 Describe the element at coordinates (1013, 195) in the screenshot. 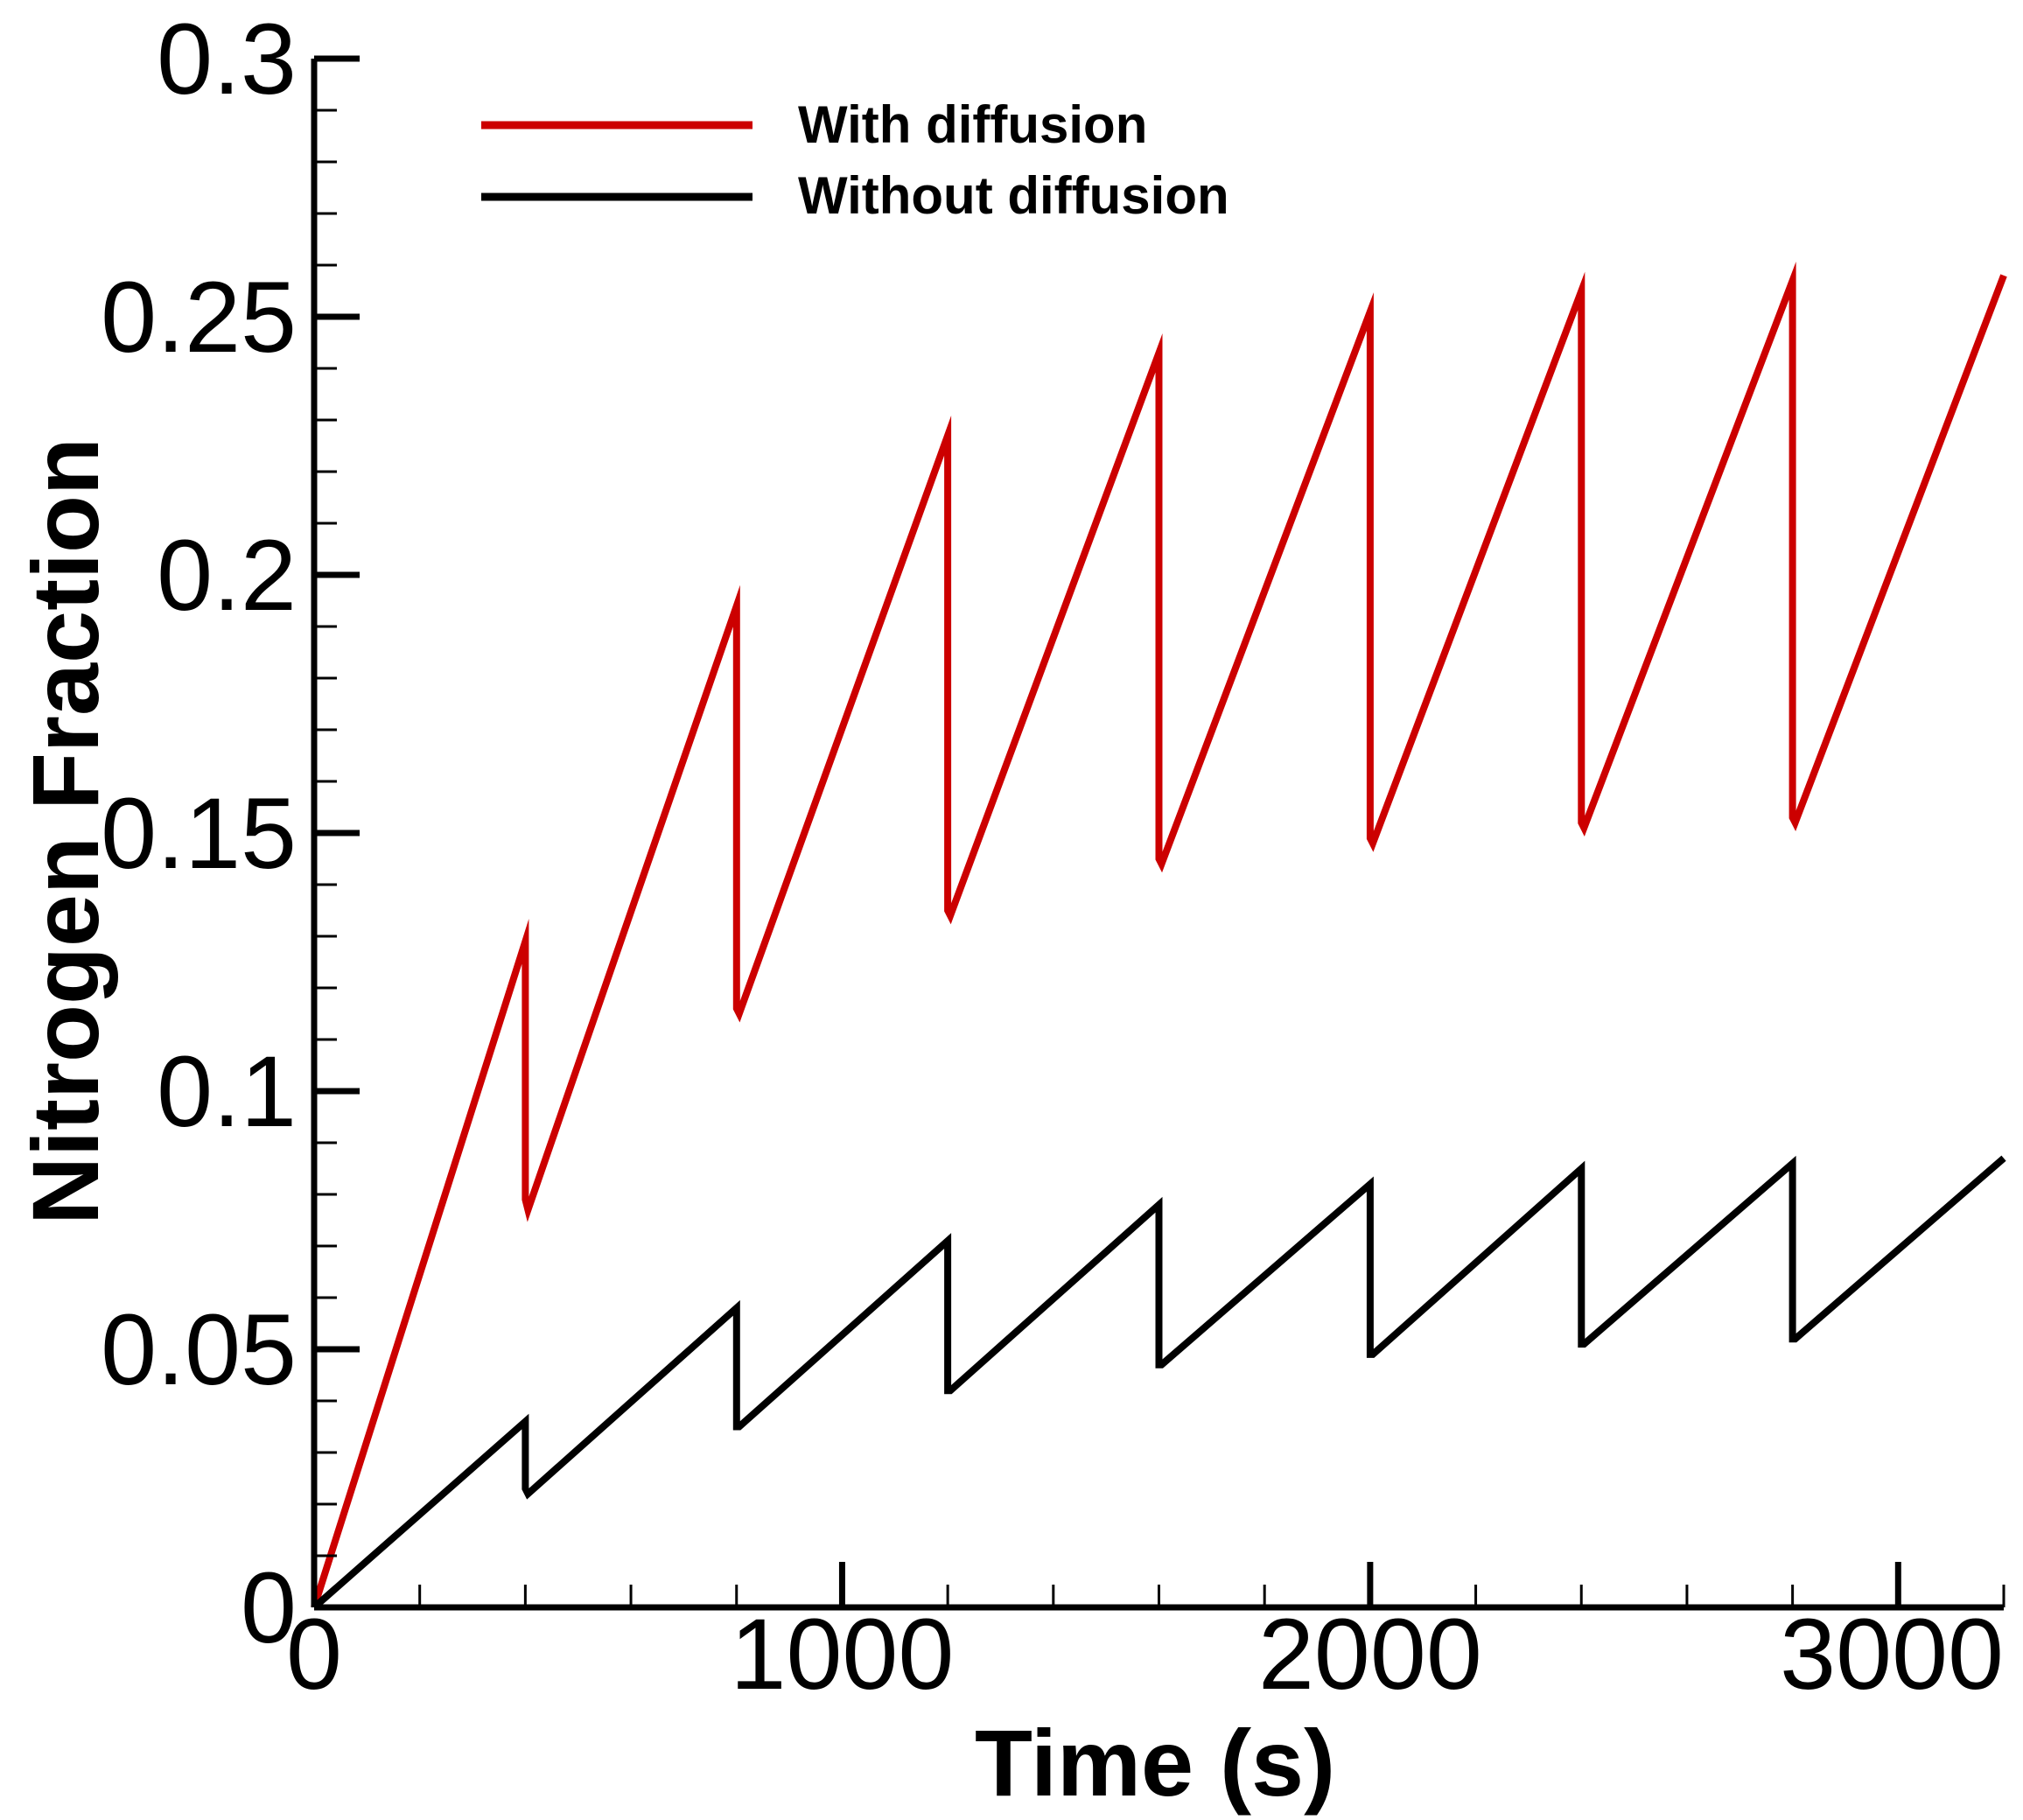

I see `legend-label-without-diffusion: Without diffusion` at that location.